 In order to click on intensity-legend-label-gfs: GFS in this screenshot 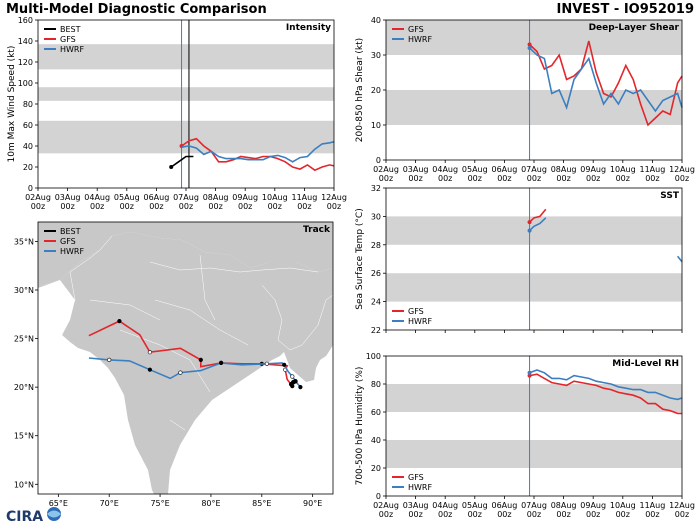, I will do `click(68, 39)`.